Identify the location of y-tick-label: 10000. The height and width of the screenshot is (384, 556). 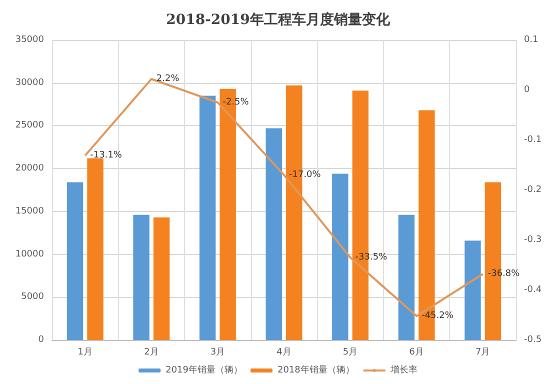
(29, 254).